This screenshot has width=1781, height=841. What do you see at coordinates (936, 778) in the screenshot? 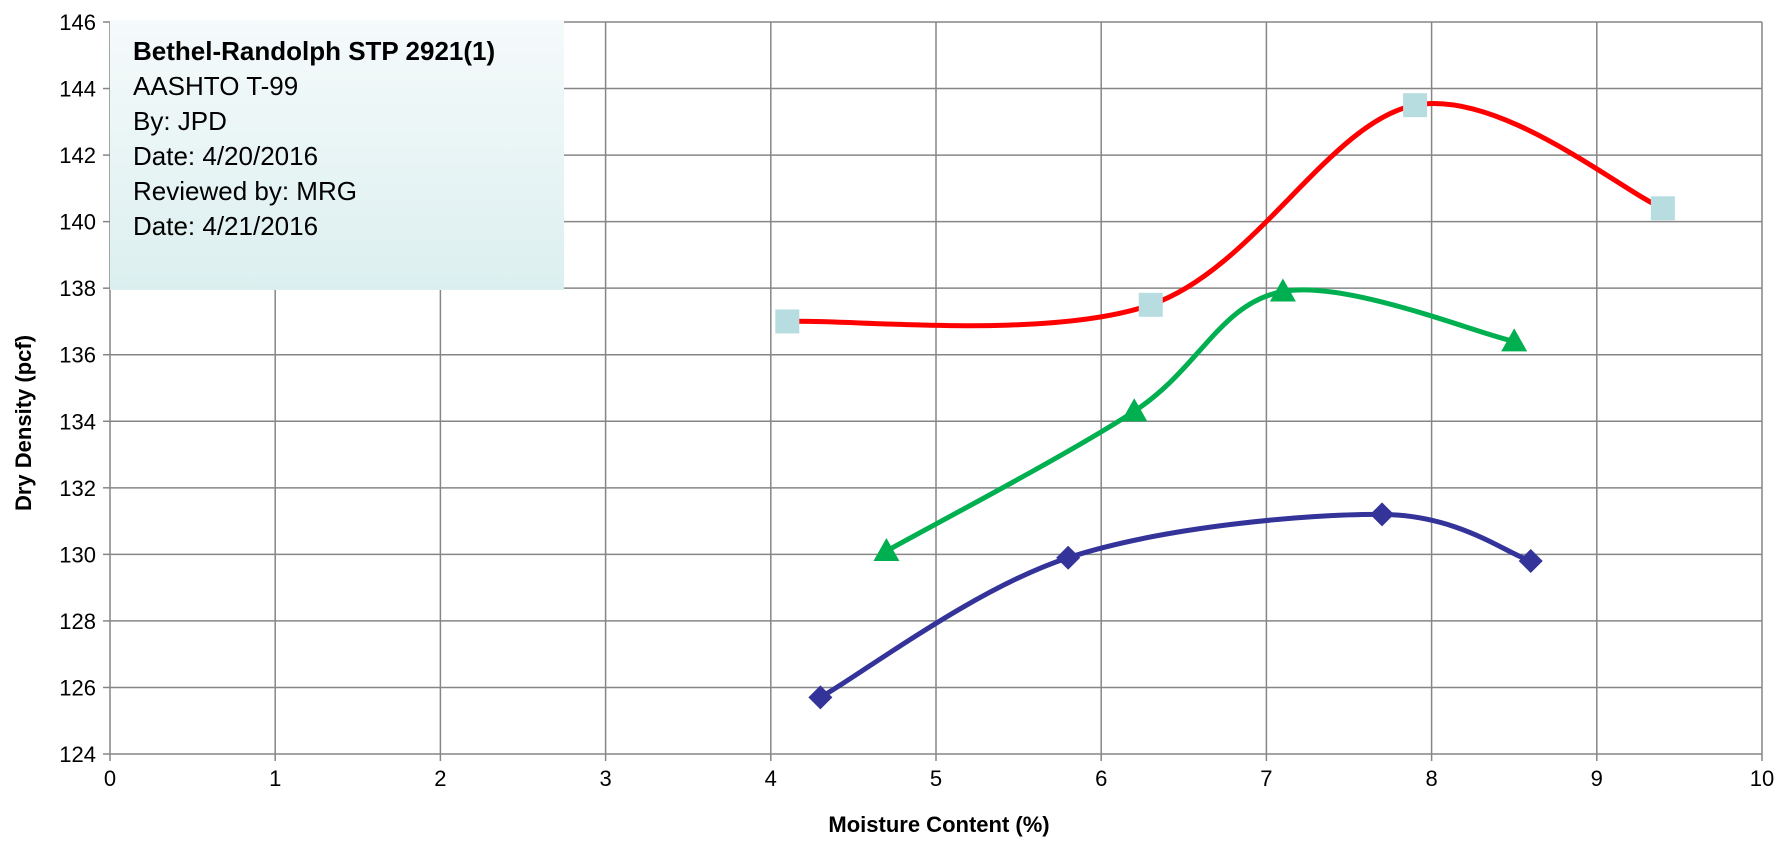
I see `x-tick-label: 5` at bounding box center [936, 778].